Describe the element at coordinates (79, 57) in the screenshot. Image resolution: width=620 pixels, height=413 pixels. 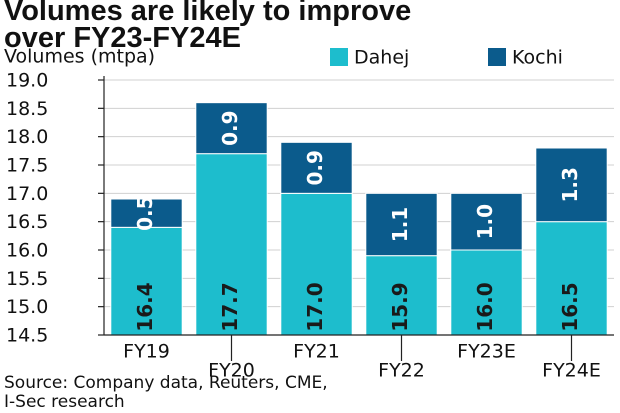
I see `y-axis-label: Volumes (mtpa)` at that location.